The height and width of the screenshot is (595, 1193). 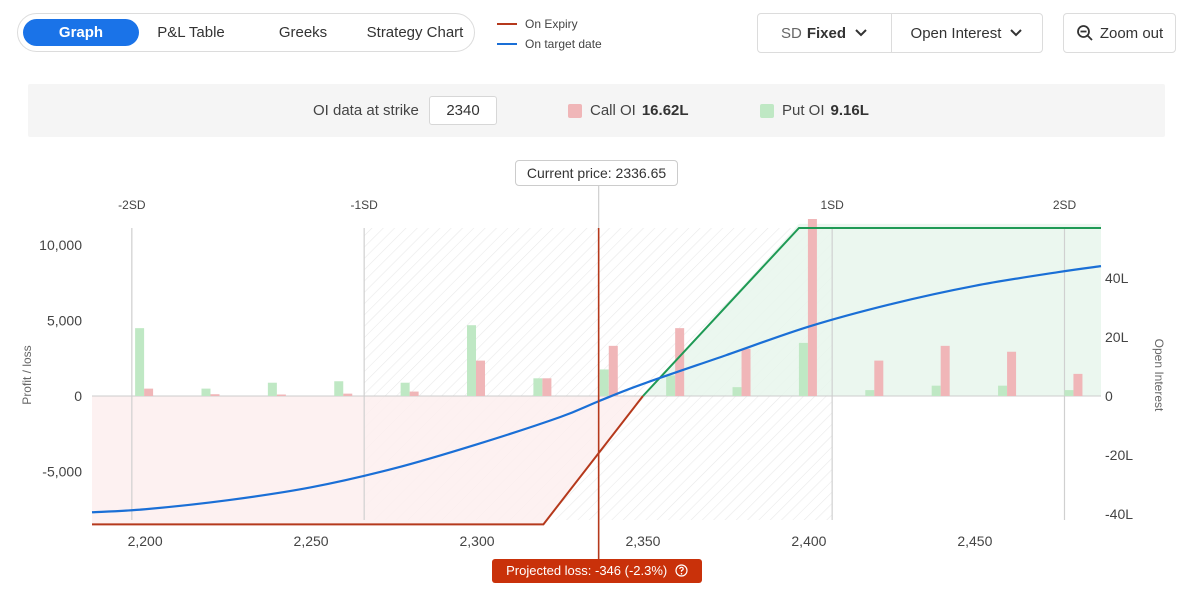 What do you see at coordinates (575, 111) in the screenshot?
I see `call-oi-swatch` at bounding box center [575, 111].